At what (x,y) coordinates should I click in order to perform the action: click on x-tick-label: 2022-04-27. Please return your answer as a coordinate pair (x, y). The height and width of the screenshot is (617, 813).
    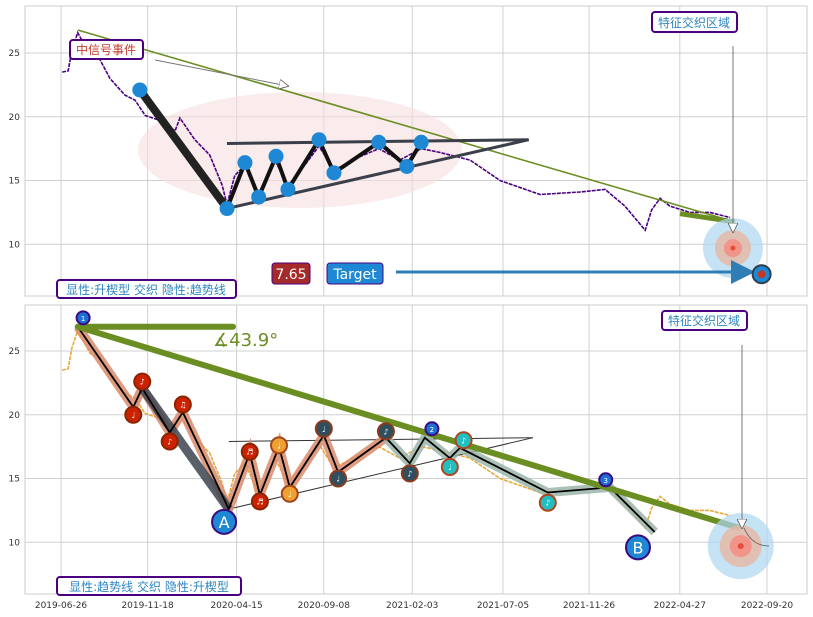
    Looking at the image, I should click on (680, 606).